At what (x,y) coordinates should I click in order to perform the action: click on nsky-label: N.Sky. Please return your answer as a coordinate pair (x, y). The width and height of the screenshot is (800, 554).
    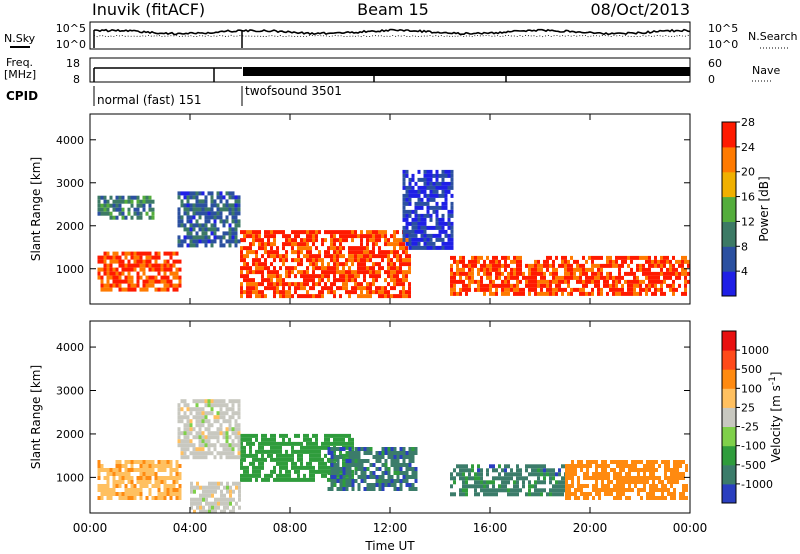
    Looking at the image, I should click on (20, 38).